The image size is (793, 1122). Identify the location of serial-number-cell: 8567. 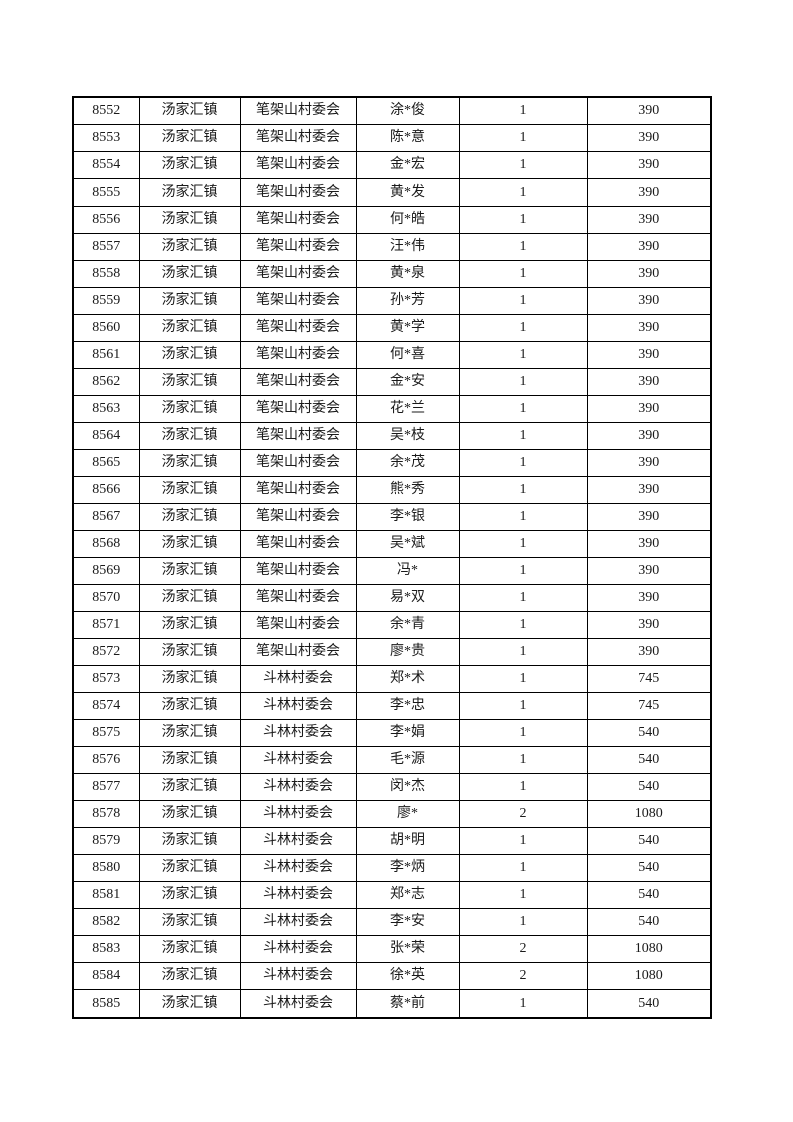
(106, 516).